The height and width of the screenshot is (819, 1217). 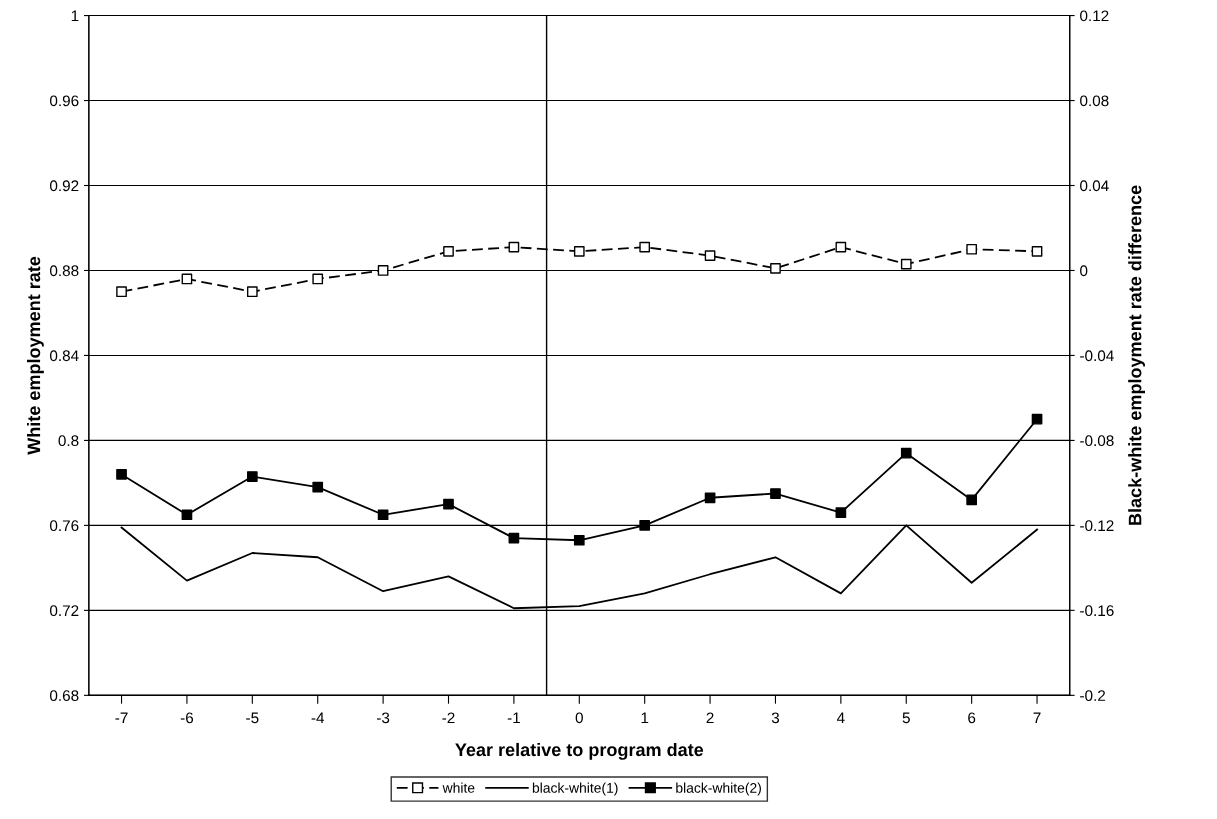 What do you see at coordinates (64, 526) in the screenshot?
I see `y-tick-label: 0.76` at bounding box center [64, 526].